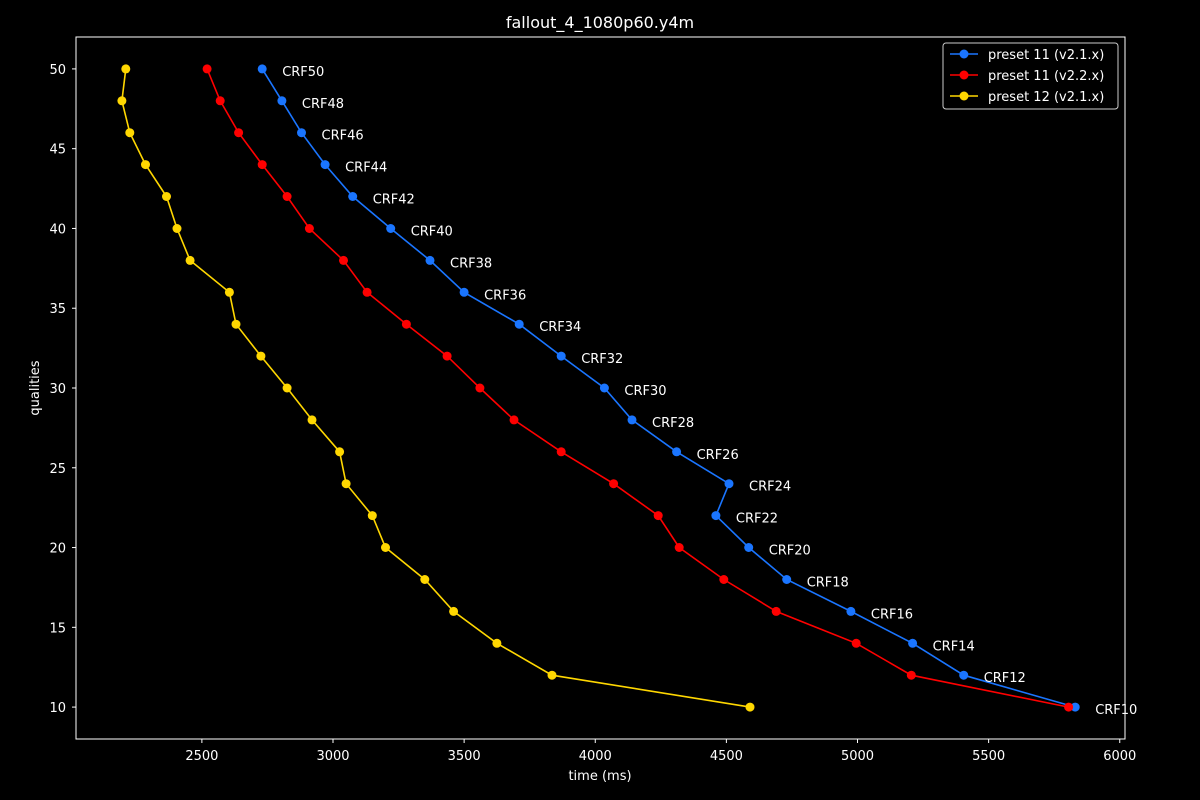 This screenshot has width=1200, height=800. Describe the element at coordinates (954, 646) in the screenshot. I see `crf-annotation: CRF14` at that location.